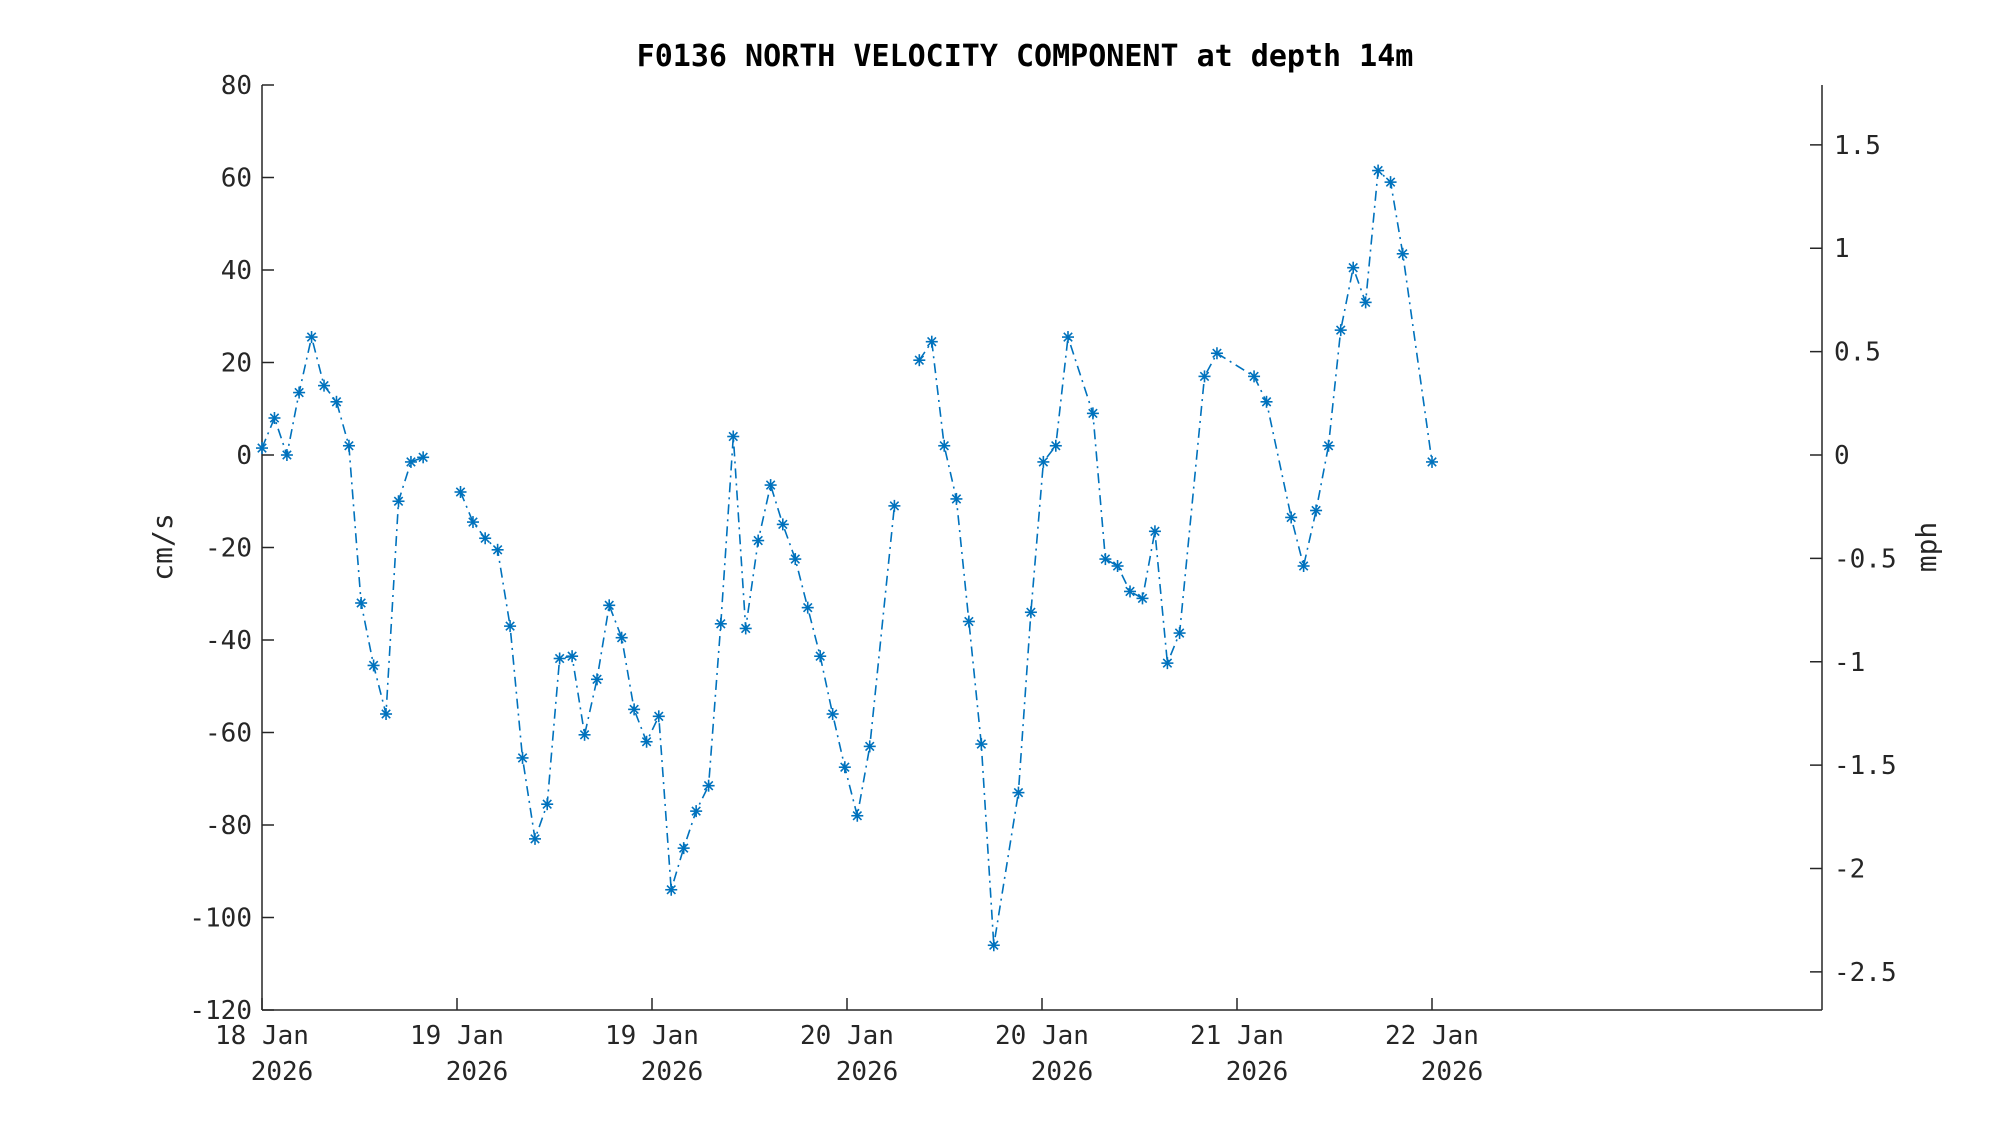 Image resolution: width=2000 pixels, height=1125 pixels. I want to click on y-ticks-right: 1.5 1 0.5 0 -0.5 -1 -1.5 -2 -2.5, so click(1853, 559).